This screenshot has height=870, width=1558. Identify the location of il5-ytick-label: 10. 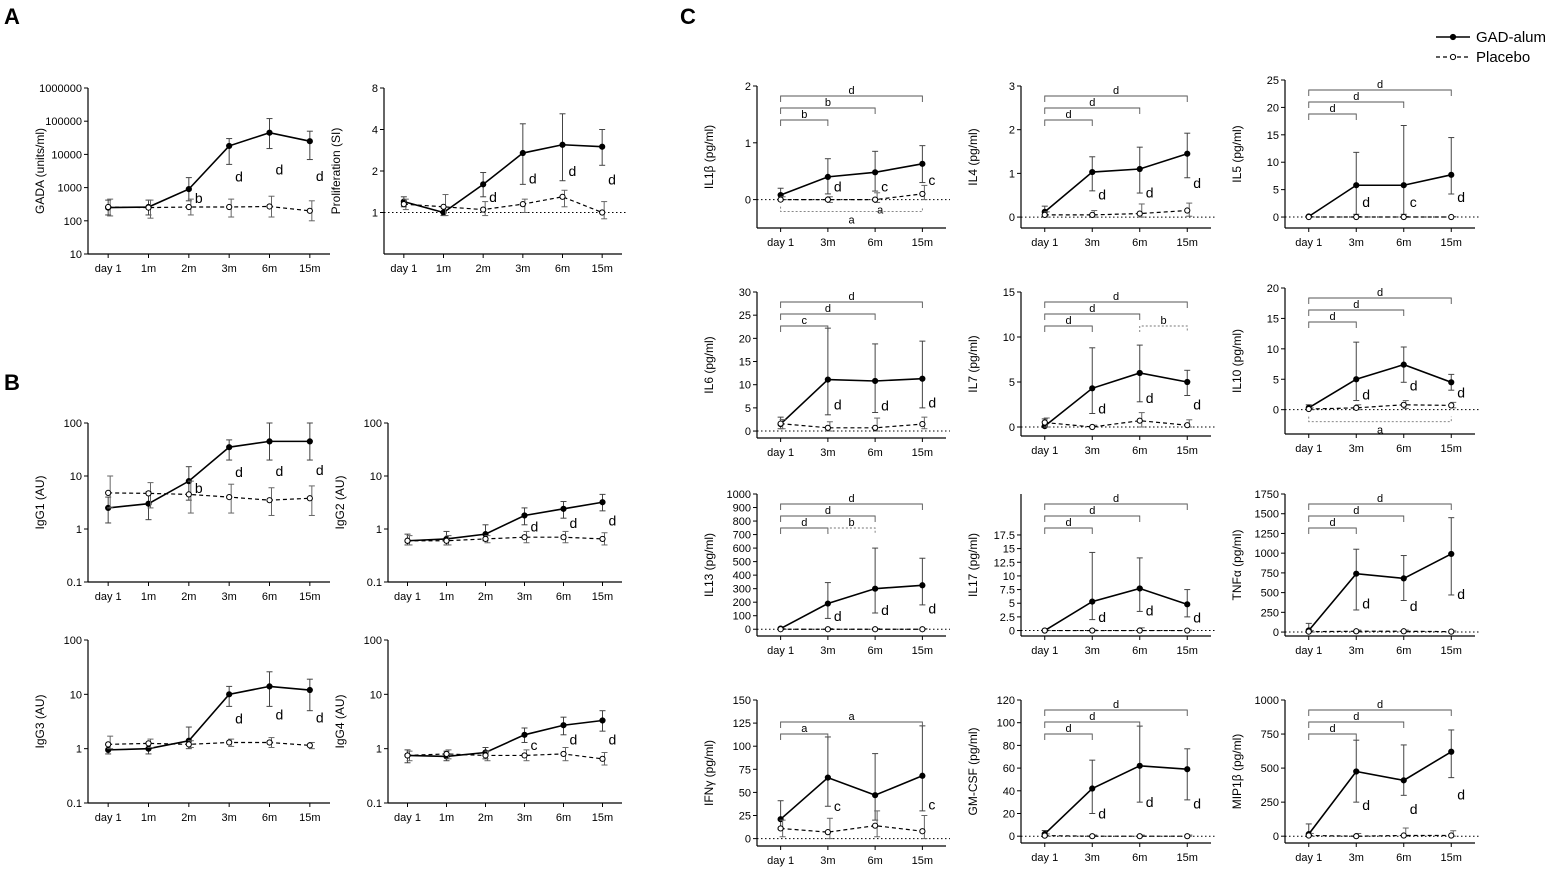
(1273, 163).